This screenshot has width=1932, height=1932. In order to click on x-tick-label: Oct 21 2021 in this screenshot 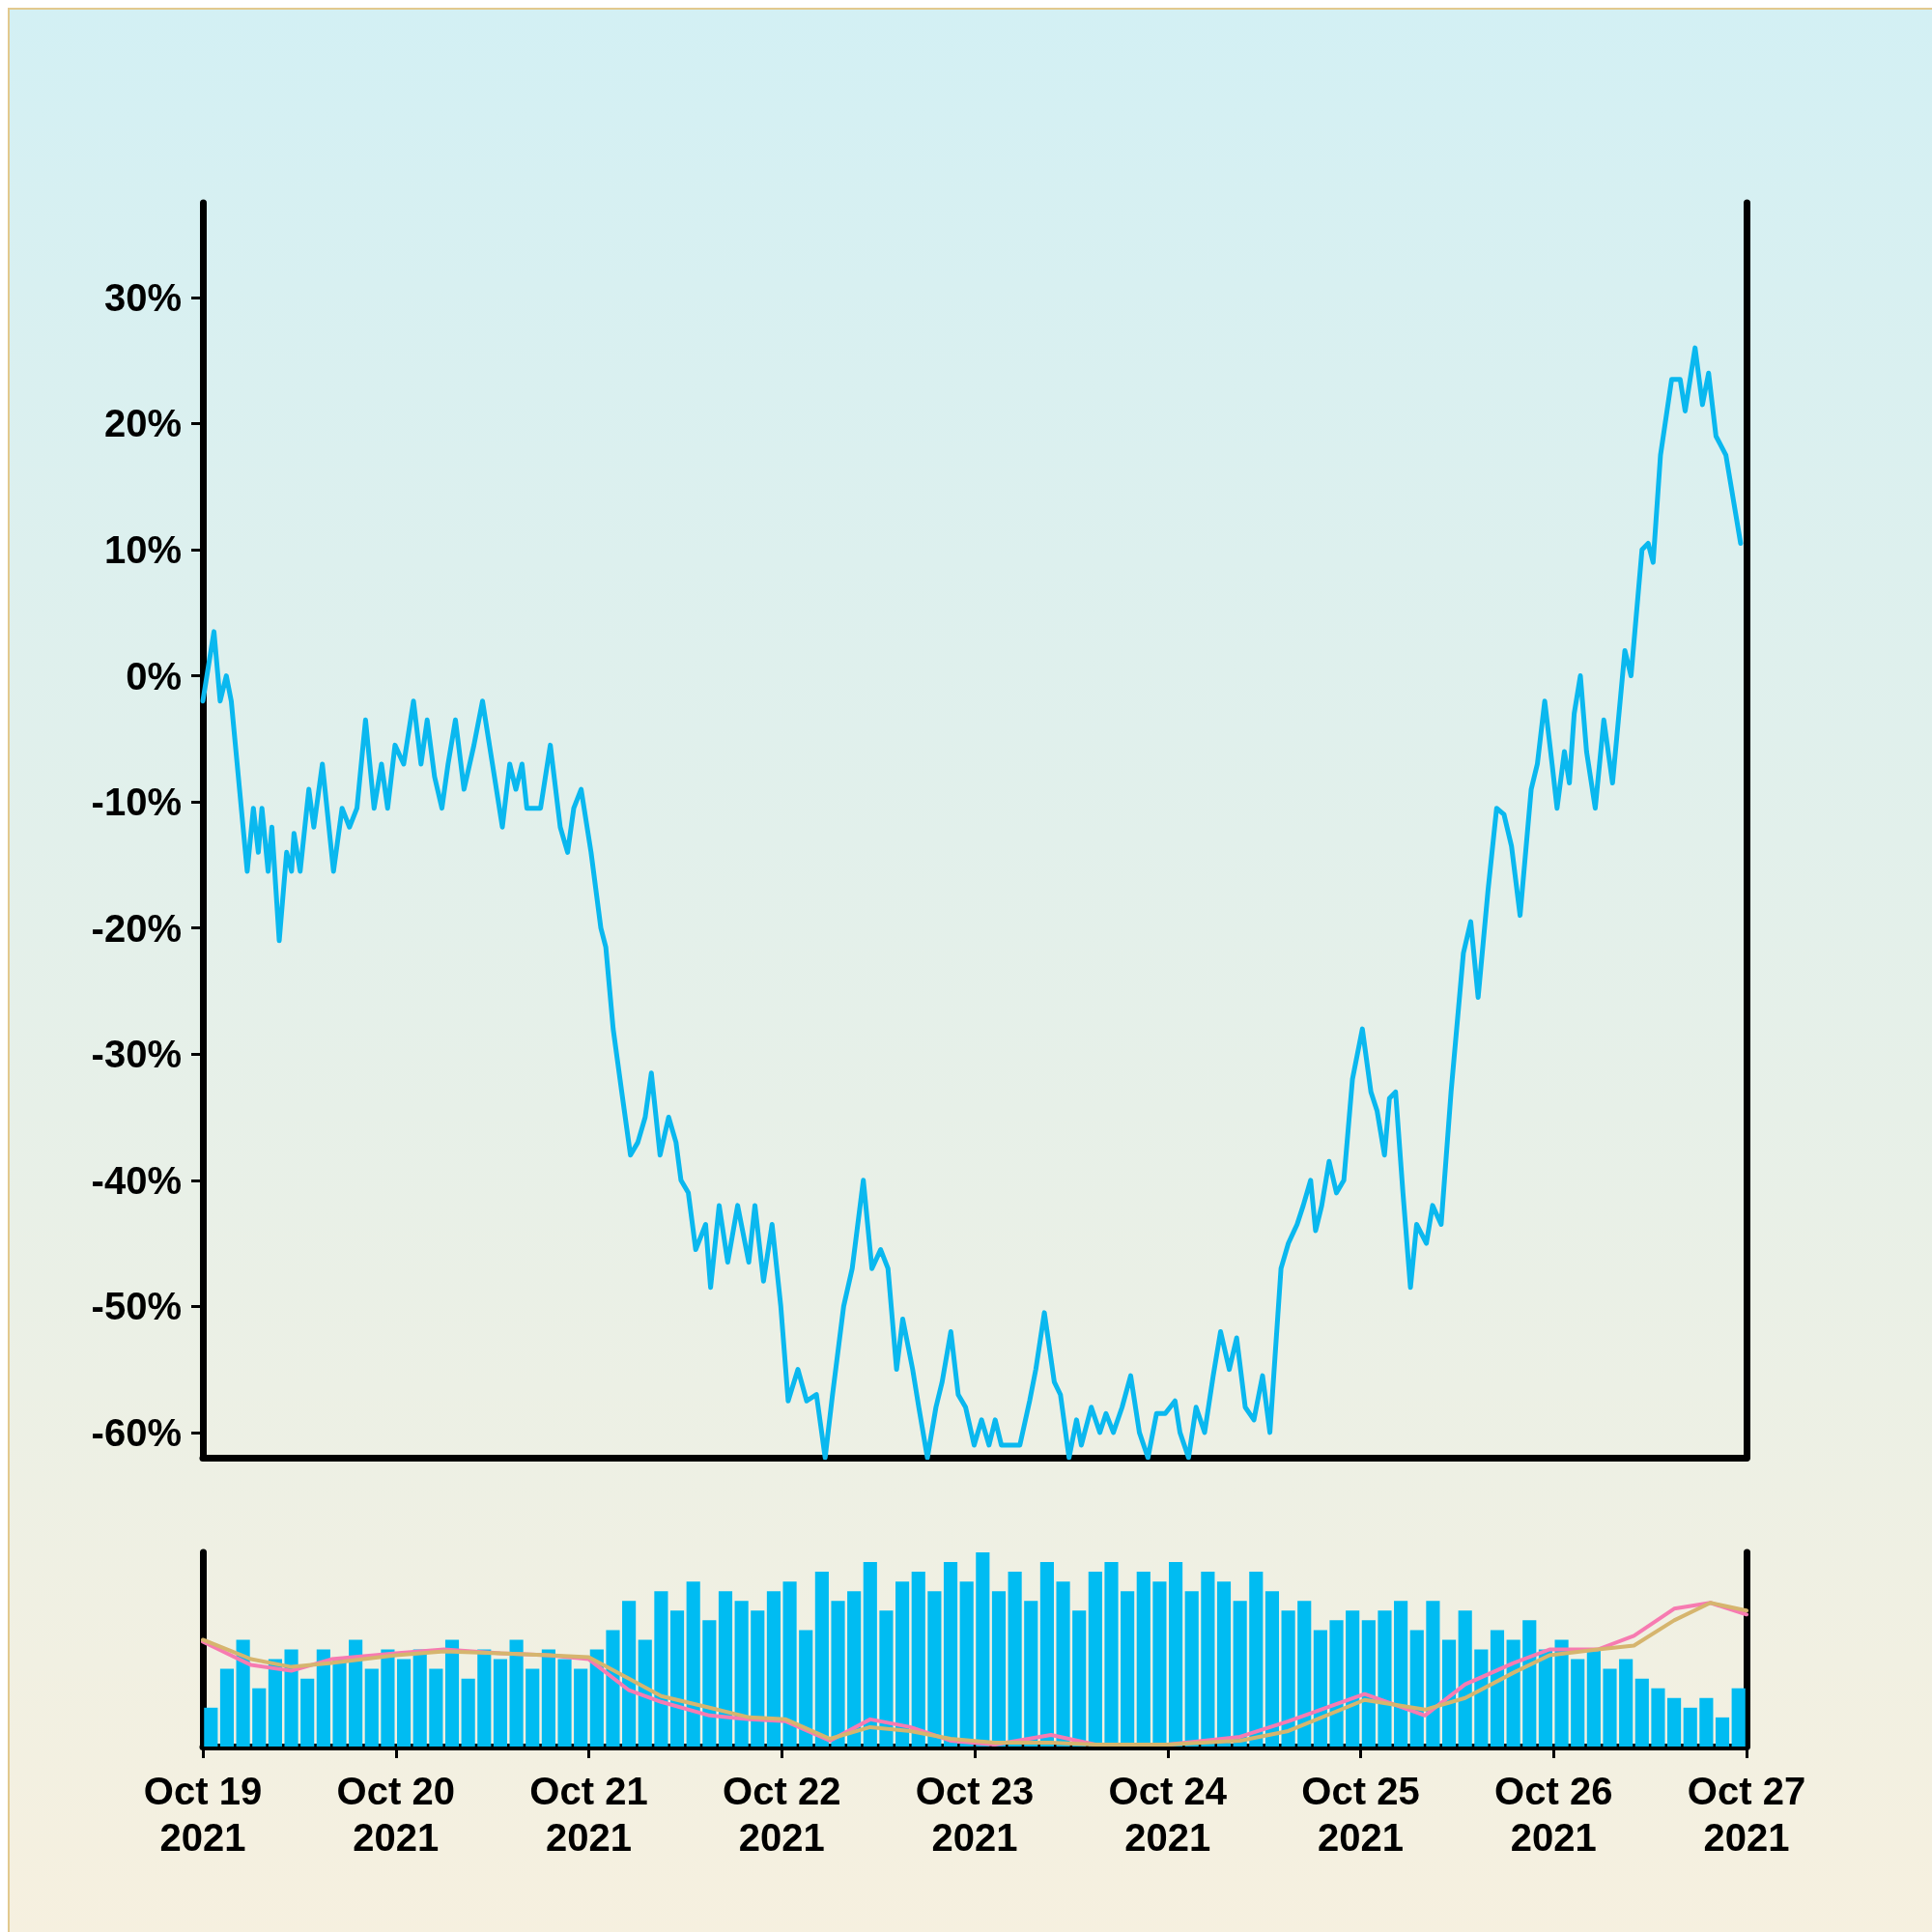, I will do `click(588, 1814)`.